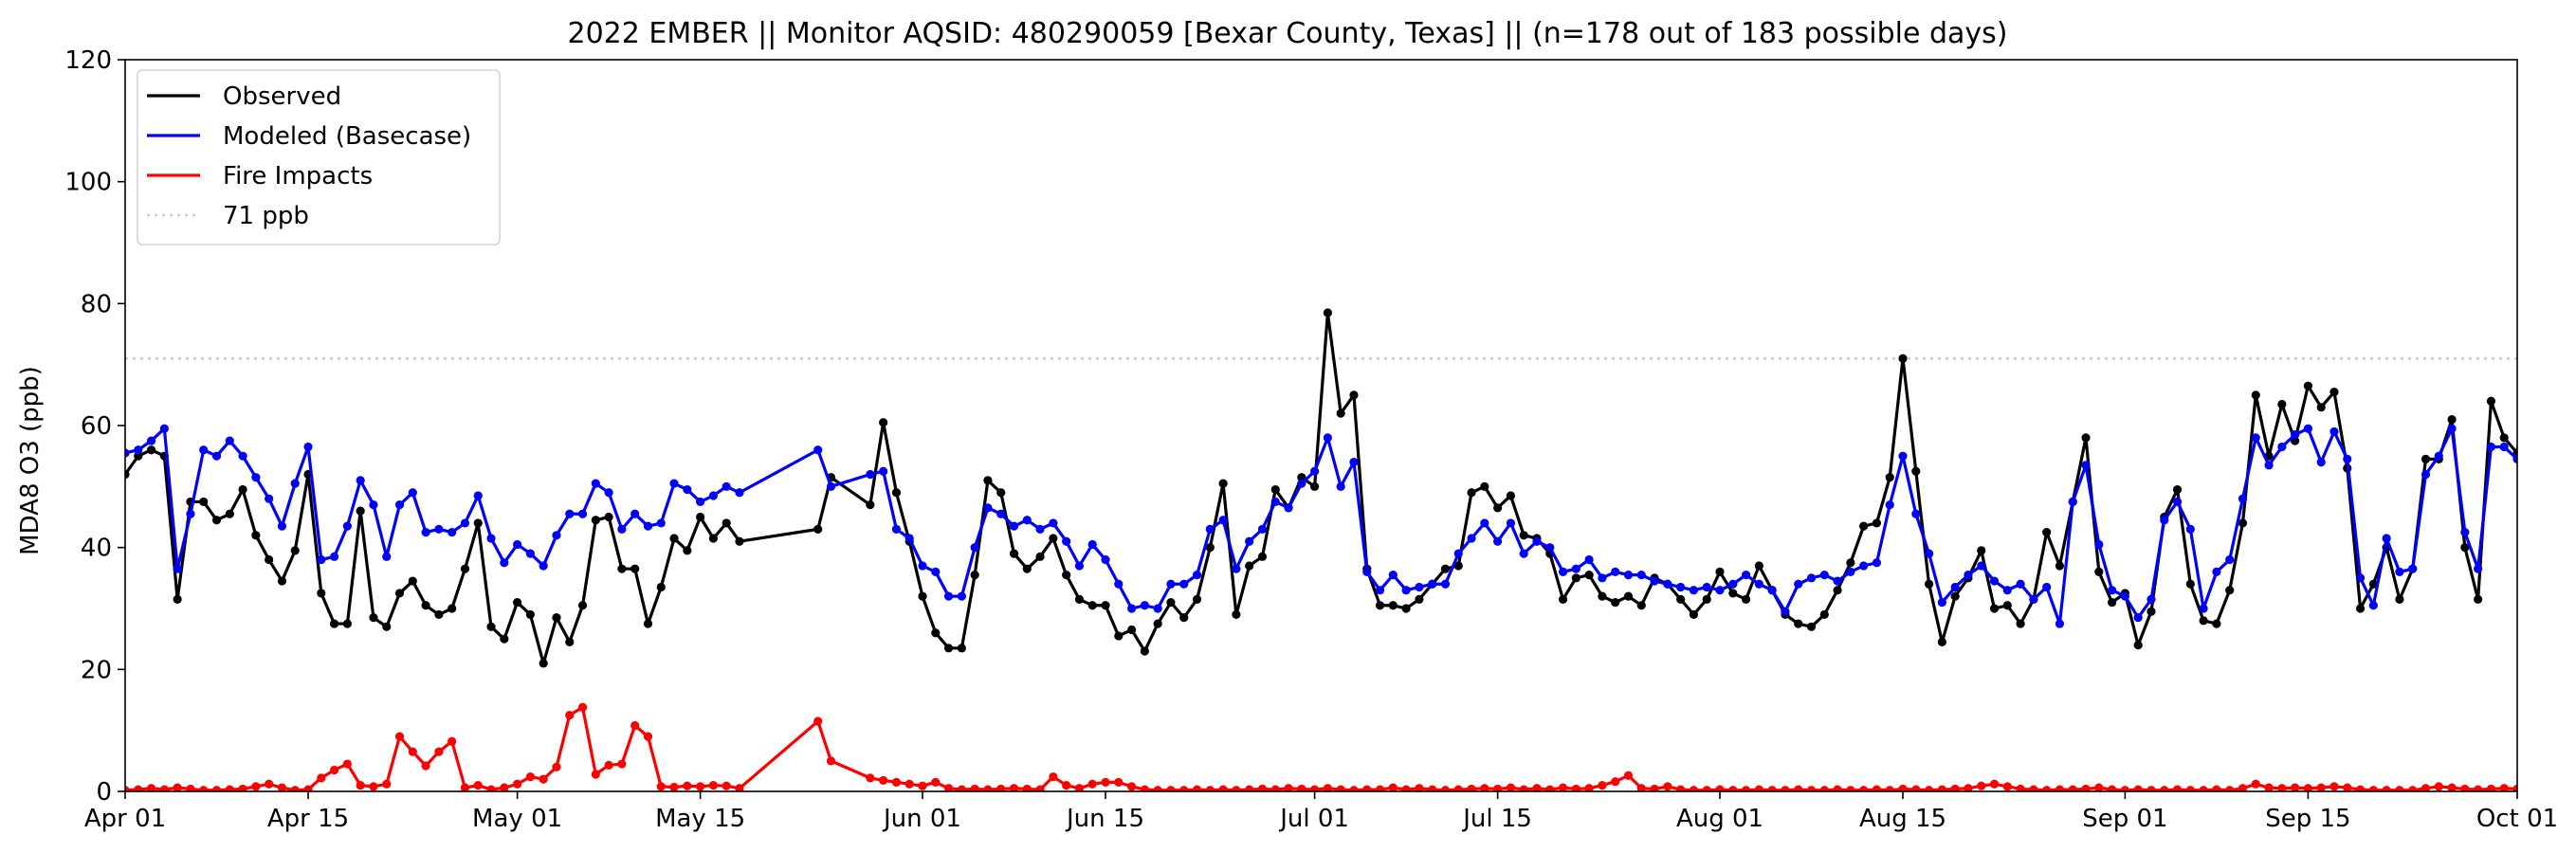  I want to click on x-tick-label: Jul 01, so click(1313, 819).